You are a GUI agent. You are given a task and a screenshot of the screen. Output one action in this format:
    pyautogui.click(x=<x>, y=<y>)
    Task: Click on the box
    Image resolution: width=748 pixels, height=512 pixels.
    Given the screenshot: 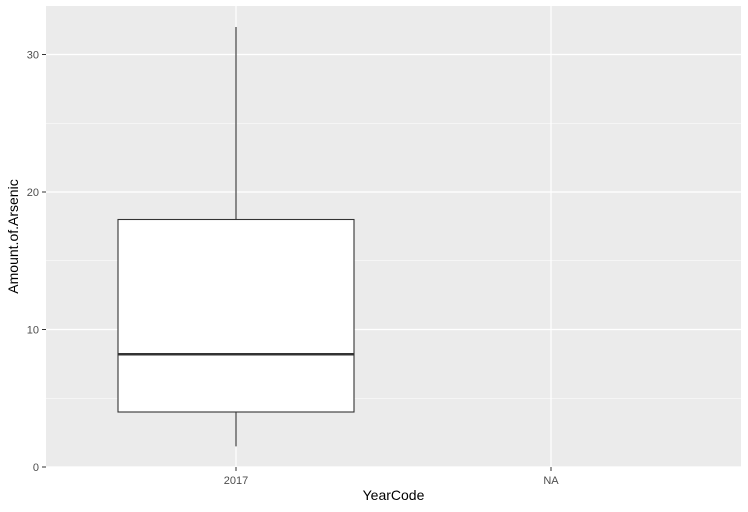 What is the action you would take?
    pyautogui.click(x=236, y=315)
    